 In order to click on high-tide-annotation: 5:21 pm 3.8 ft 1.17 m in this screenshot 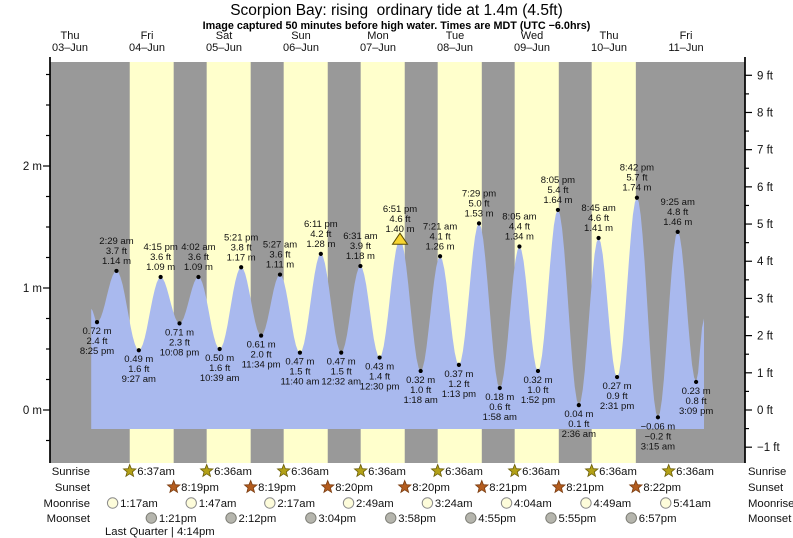, I will do `click(241, 247)`.